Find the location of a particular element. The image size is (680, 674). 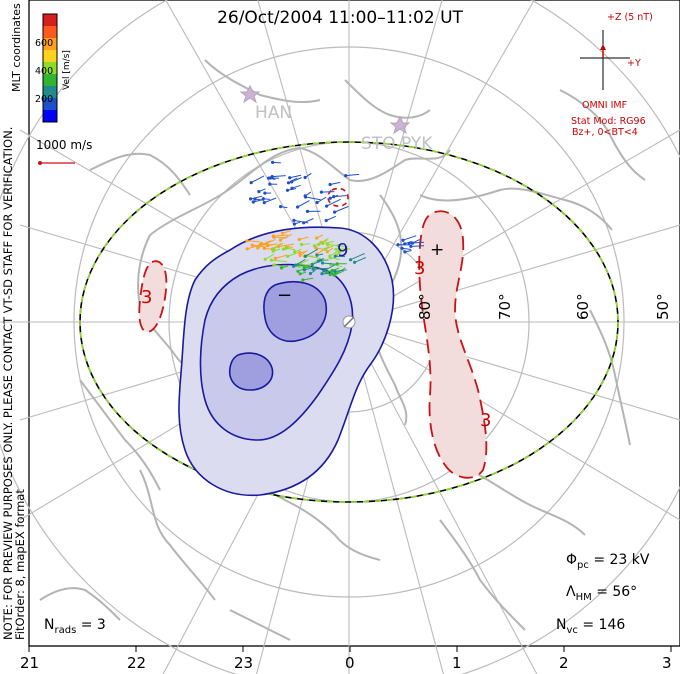

mlt-axis-ticks is located at coordinates (350, 649).